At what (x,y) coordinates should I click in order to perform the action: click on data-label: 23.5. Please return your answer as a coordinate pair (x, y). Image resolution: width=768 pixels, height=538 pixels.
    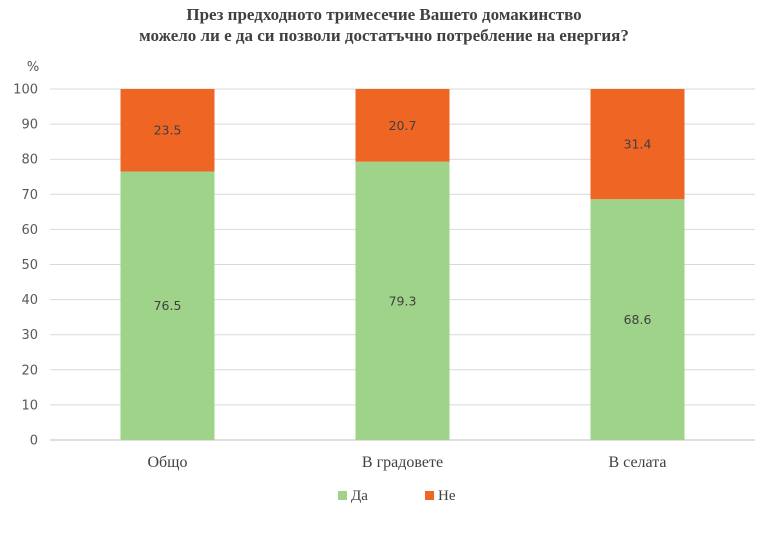
    Looking at the image, I should click on (168, 130).